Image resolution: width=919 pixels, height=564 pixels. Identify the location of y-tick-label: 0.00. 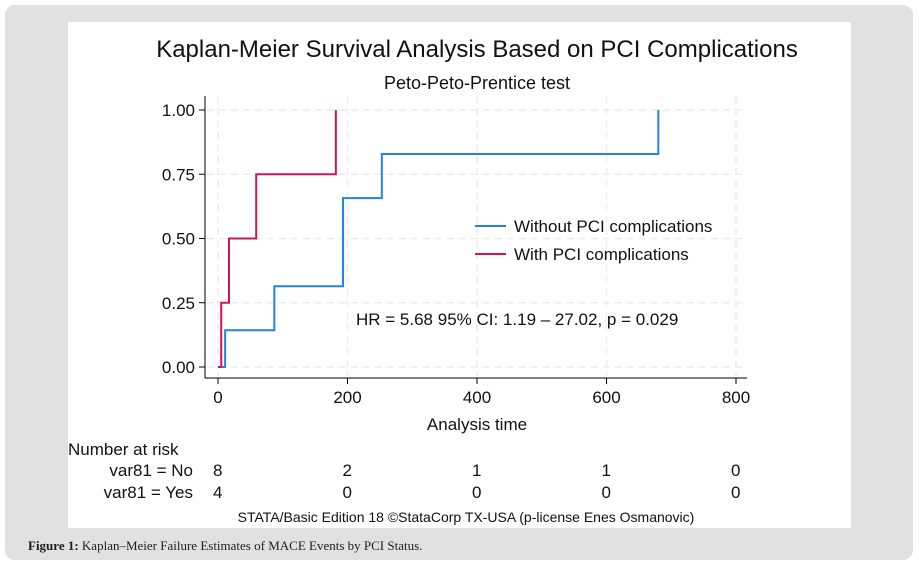
(178, 367).